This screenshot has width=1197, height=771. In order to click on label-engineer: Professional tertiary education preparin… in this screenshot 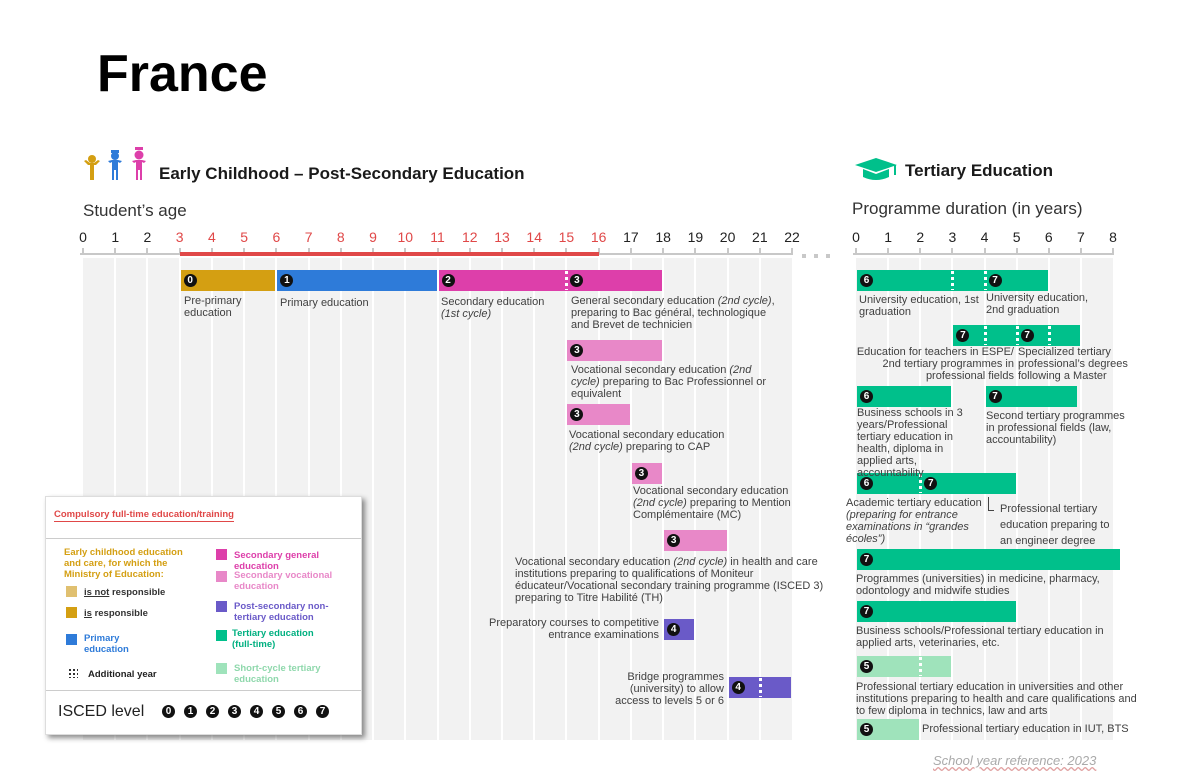, I will do `click(1055, 525)`.